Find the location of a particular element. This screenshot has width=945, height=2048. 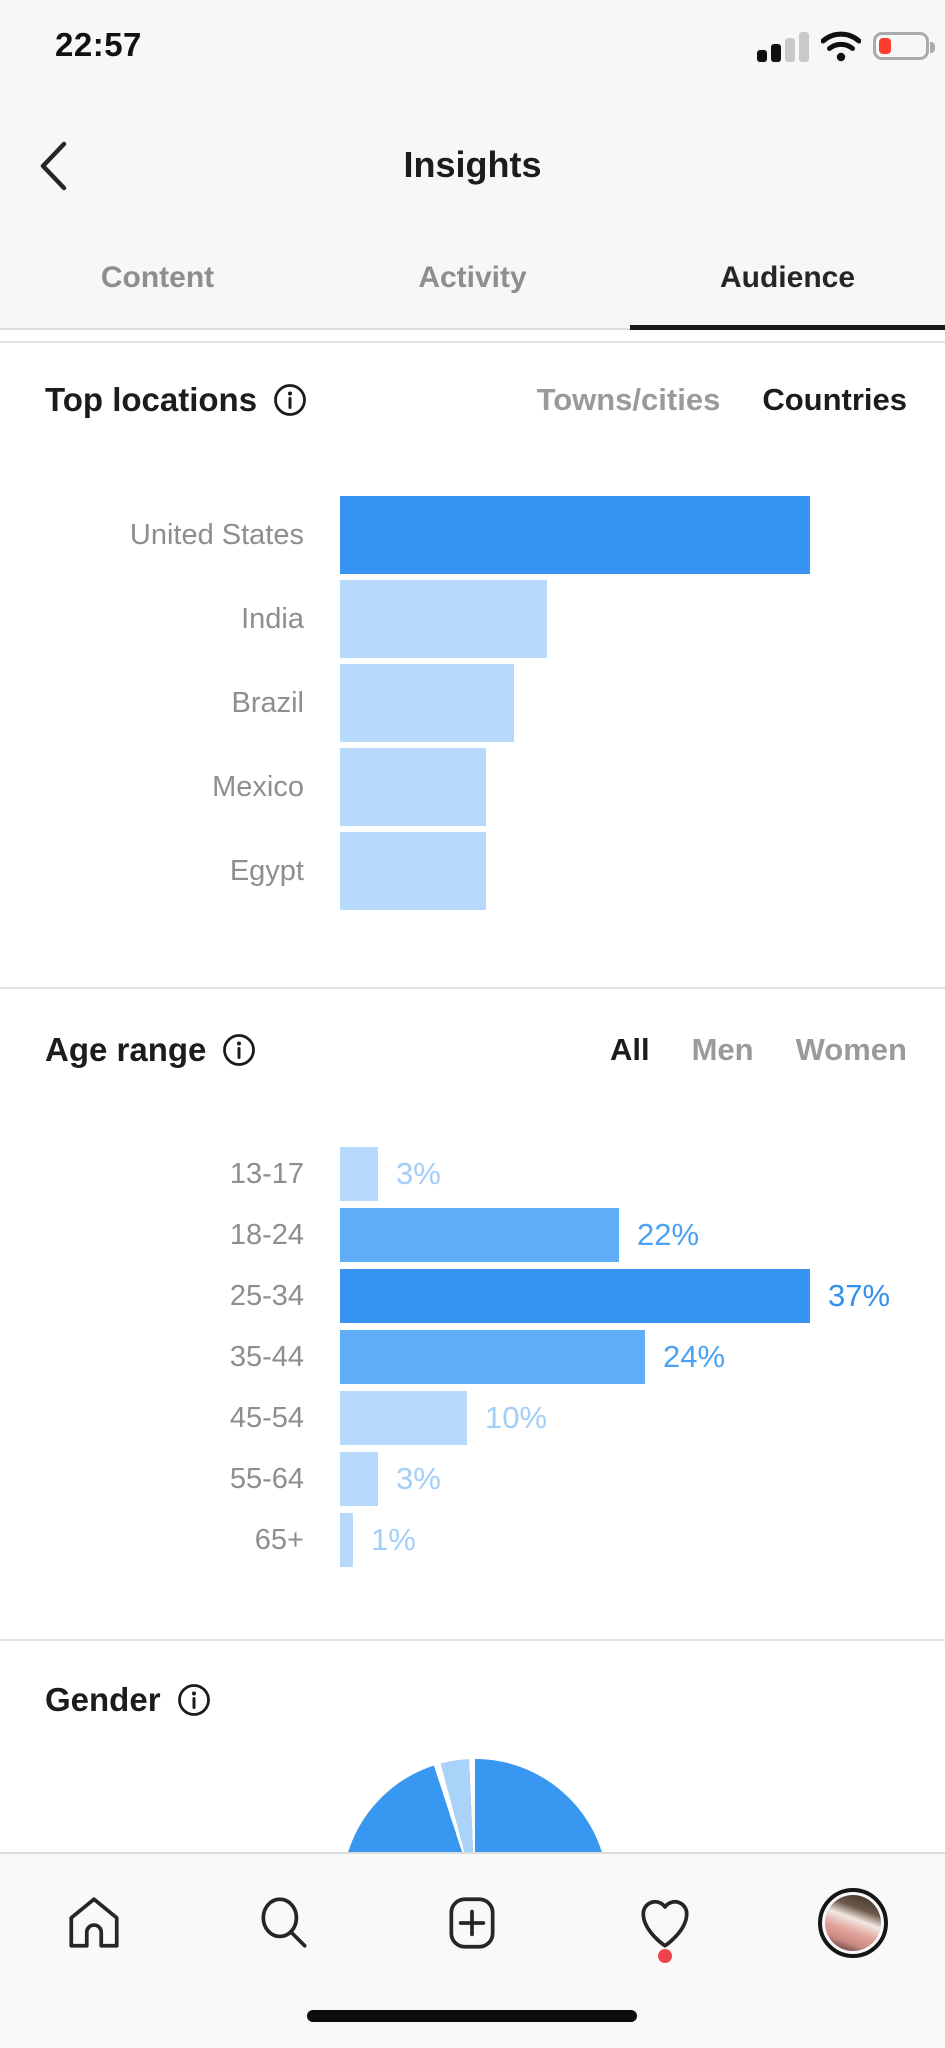

location-label: Mexico is located at coordinates (258, 786).